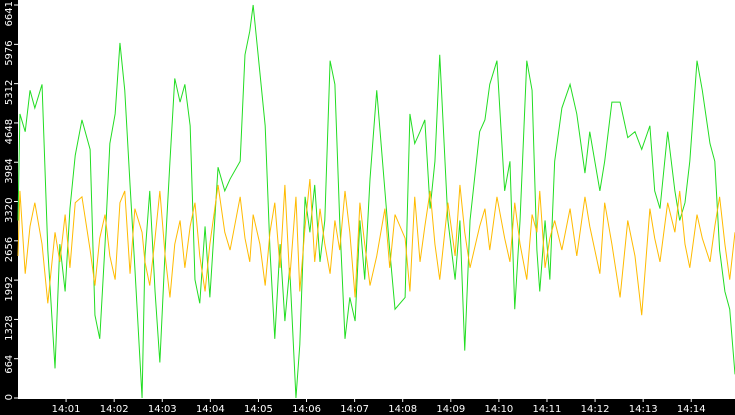 The height and width of the screenshot is (415, 735). Describe the element at coordinates (498, 409) in the screenshot. I see `x-tick-label: 14:10` at that location.